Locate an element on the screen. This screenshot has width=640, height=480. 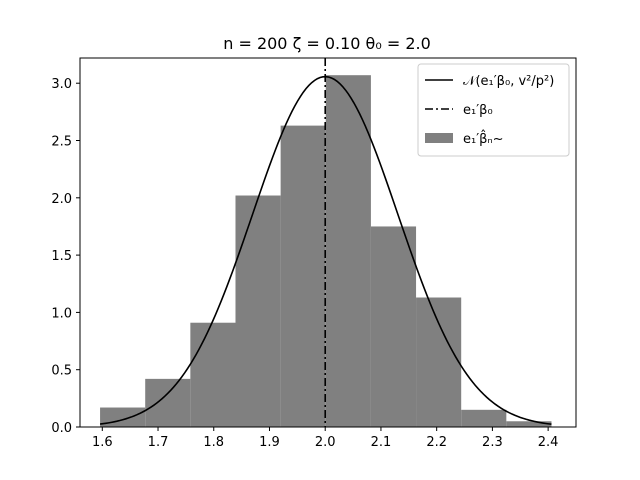
x-tick-label: 1.6 is located at coordinates (102, 442).